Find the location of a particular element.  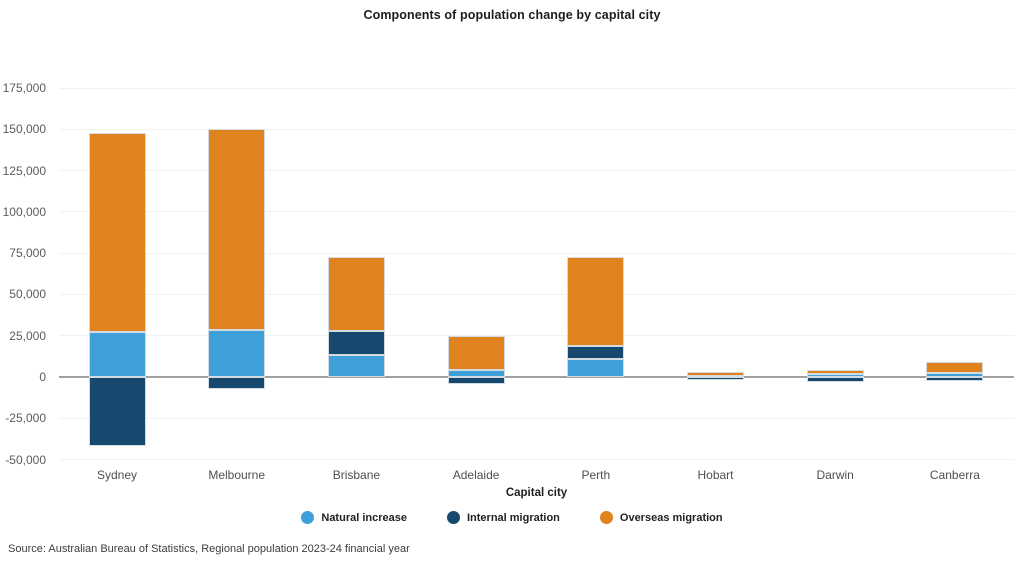

legend-item-internal-migration: Internal migration is located at coordinates (503, 517).